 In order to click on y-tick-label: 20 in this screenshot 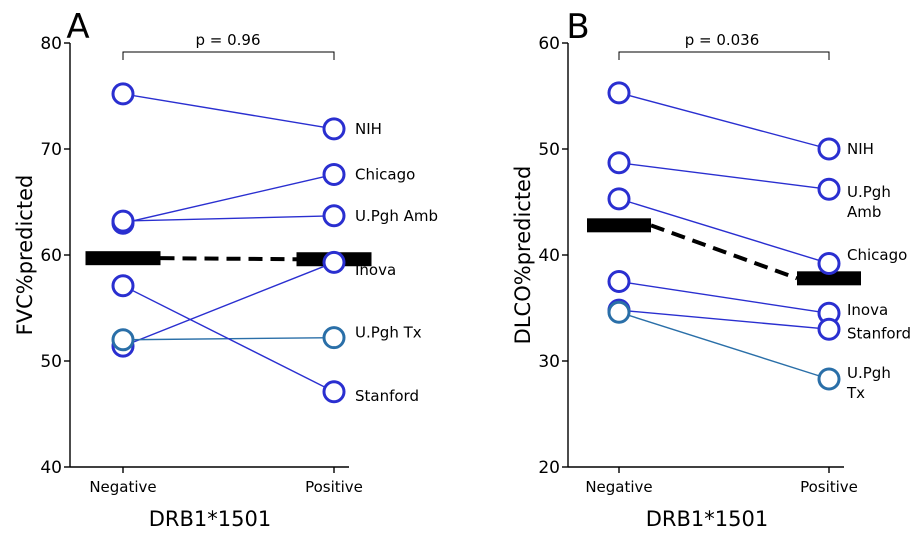, I will do `click(549, 468)`.